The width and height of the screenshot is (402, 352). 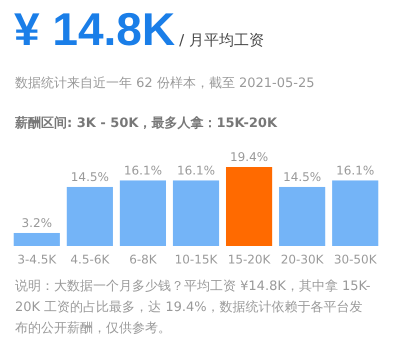 I want to click on x-tick-label: 15-20K, so click(x=250, y=259).